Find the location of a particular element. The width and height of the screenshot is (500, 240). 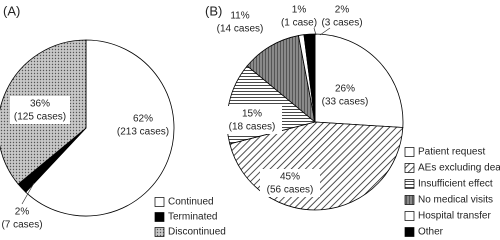

panel-title: (B) is located at coordinates (213, 10).